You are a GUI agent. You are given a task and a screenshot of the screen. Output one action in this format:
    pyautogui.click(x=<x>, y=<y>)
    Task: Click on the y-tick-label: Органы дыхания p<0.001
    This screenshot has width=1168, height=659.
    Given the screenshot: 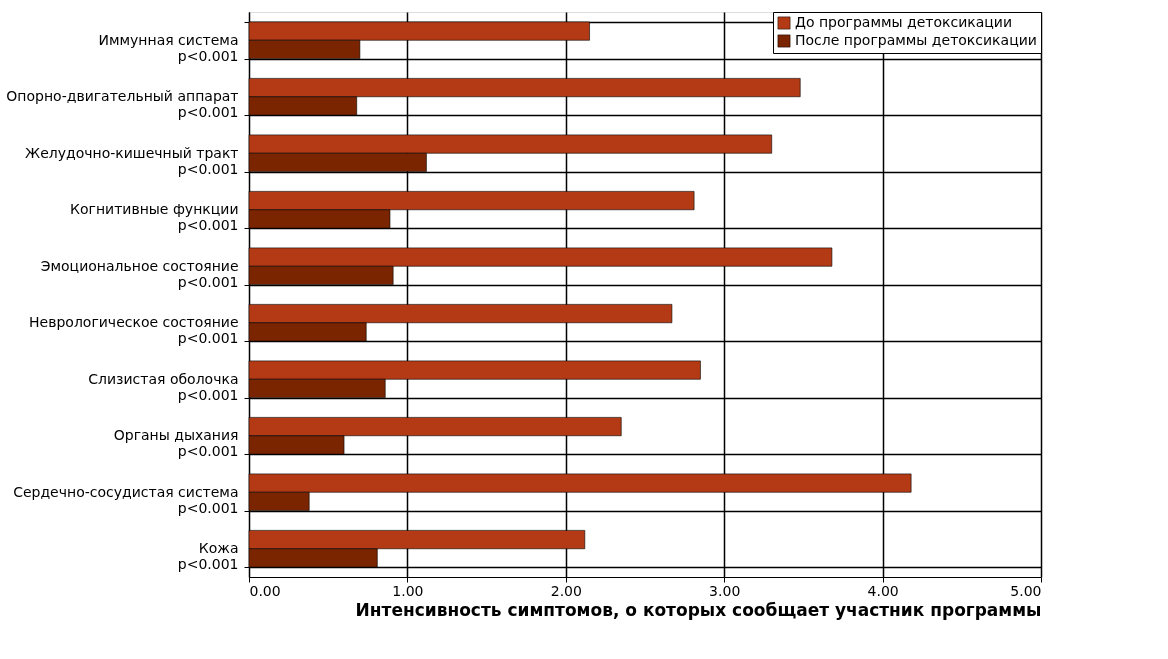 What is the action you would take?
    pyautogui.click(x=176, y=443)
    